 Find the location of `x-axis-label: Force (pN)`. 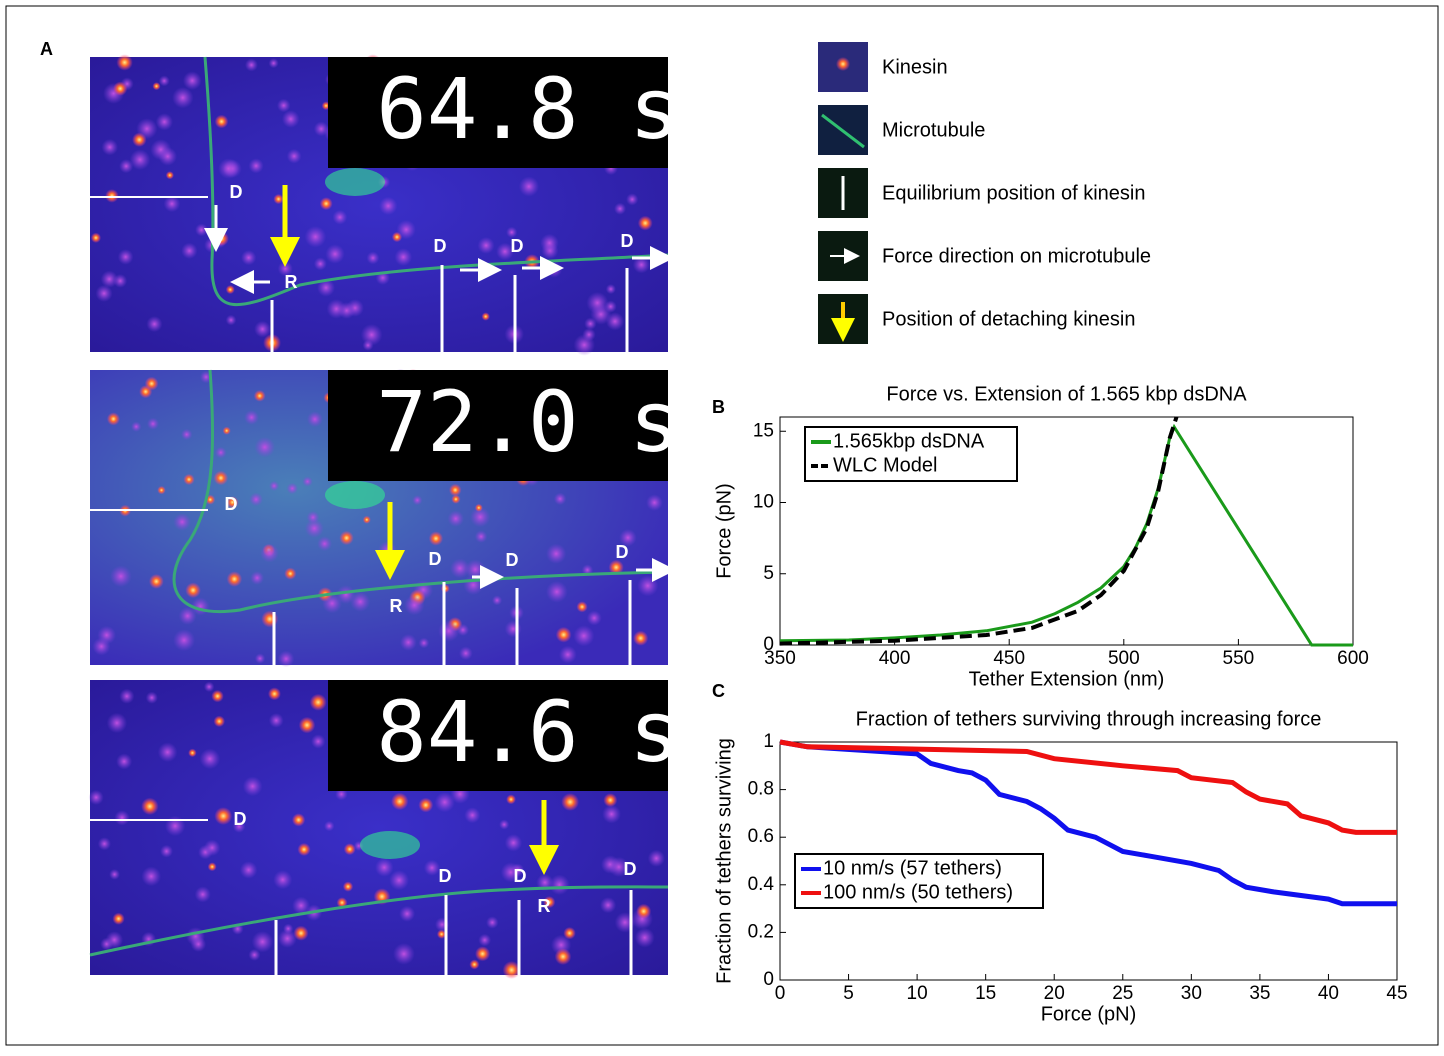

x-axis-label: Force (pN) is located at coordinates (1089, 1014).